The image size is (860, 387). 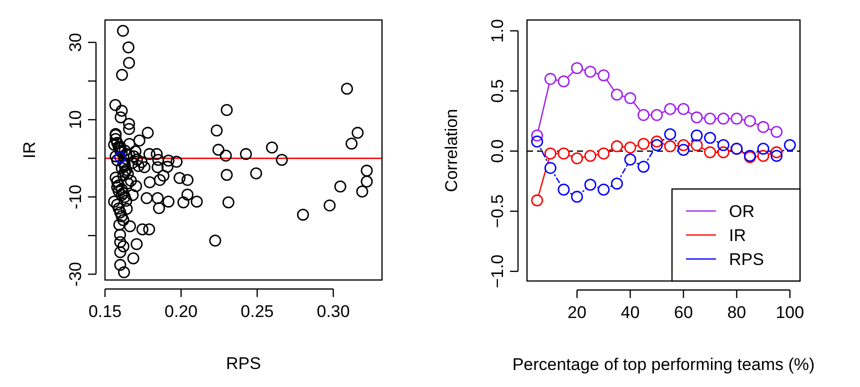 What do you see at coordinates (75, 197) in the screenshot?
I see `y-tick-label: -10` at bounding box center [75, 197].